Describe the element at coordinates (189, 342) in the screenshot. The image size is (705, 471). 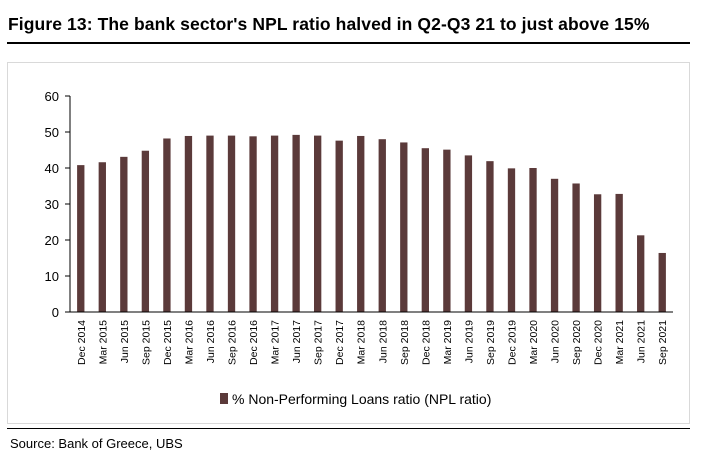
I see `x-tick-label: Mar 2016` at that location.